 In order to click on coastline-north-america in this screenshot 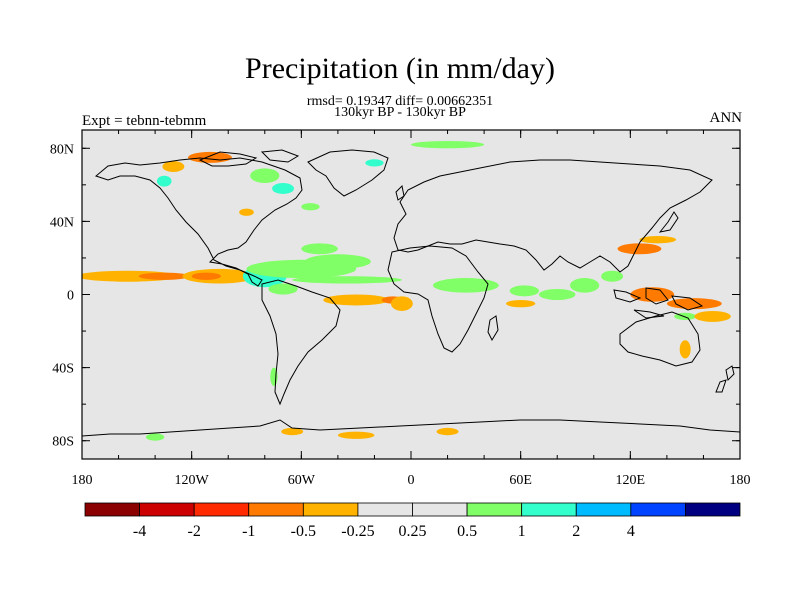, I will do `click(198, 222)`.